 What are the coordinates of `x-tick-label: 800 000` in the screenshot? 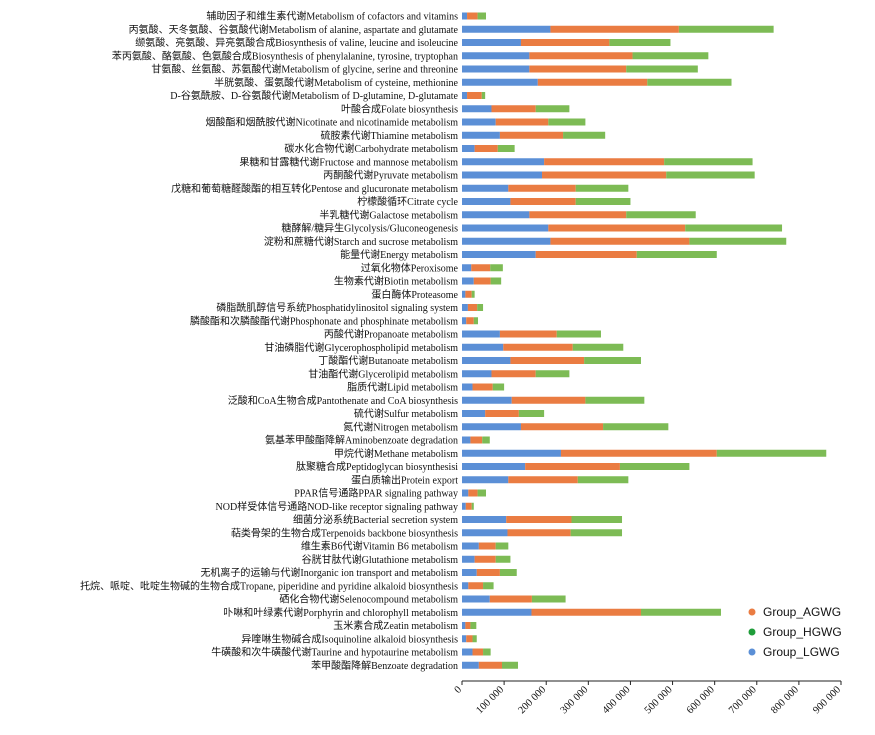 It's located at (785, 700).